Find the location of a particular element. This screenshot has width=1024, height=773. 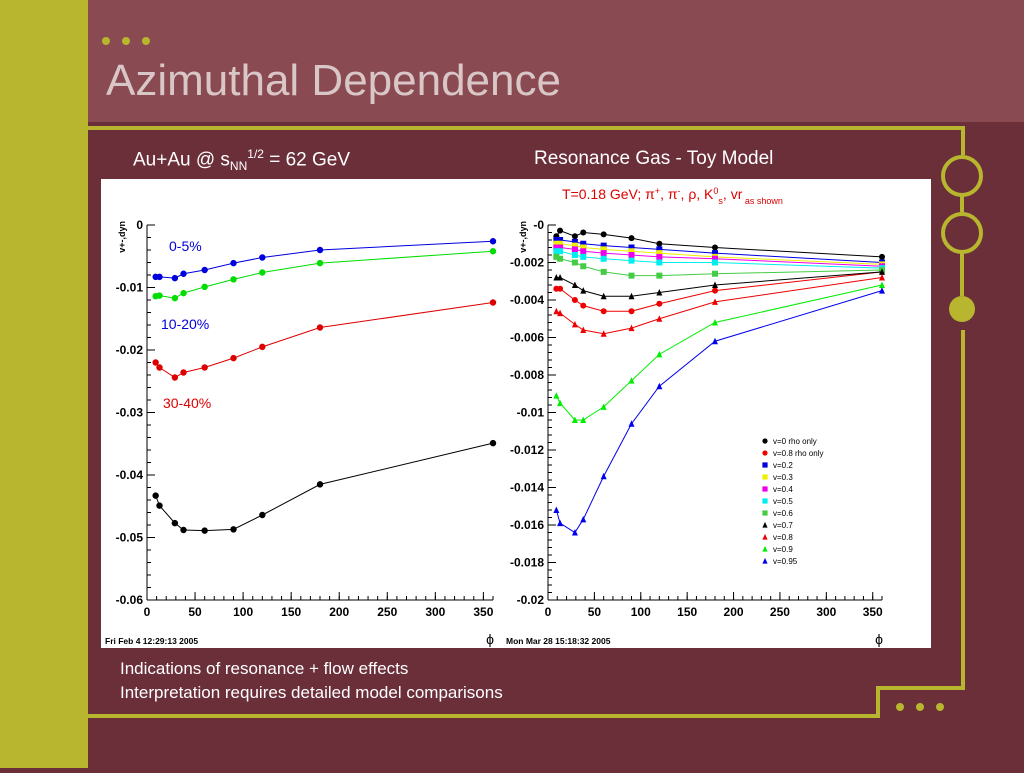

subtitle-left: Au+Au @ sNN1/2 = 62 GeV is located at coordinates (241, 160).